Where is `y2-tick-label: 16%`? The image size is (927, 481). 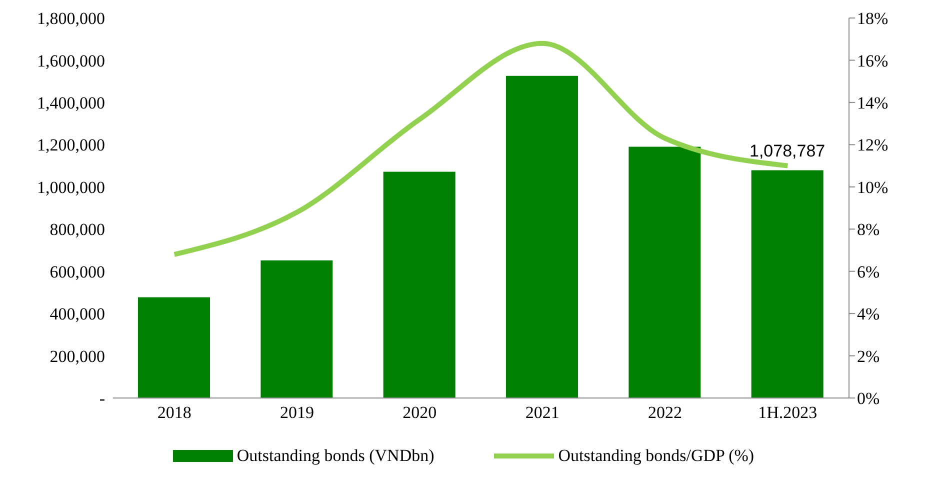 y2-tick-label: 16% is located at coordinates (872, 60).